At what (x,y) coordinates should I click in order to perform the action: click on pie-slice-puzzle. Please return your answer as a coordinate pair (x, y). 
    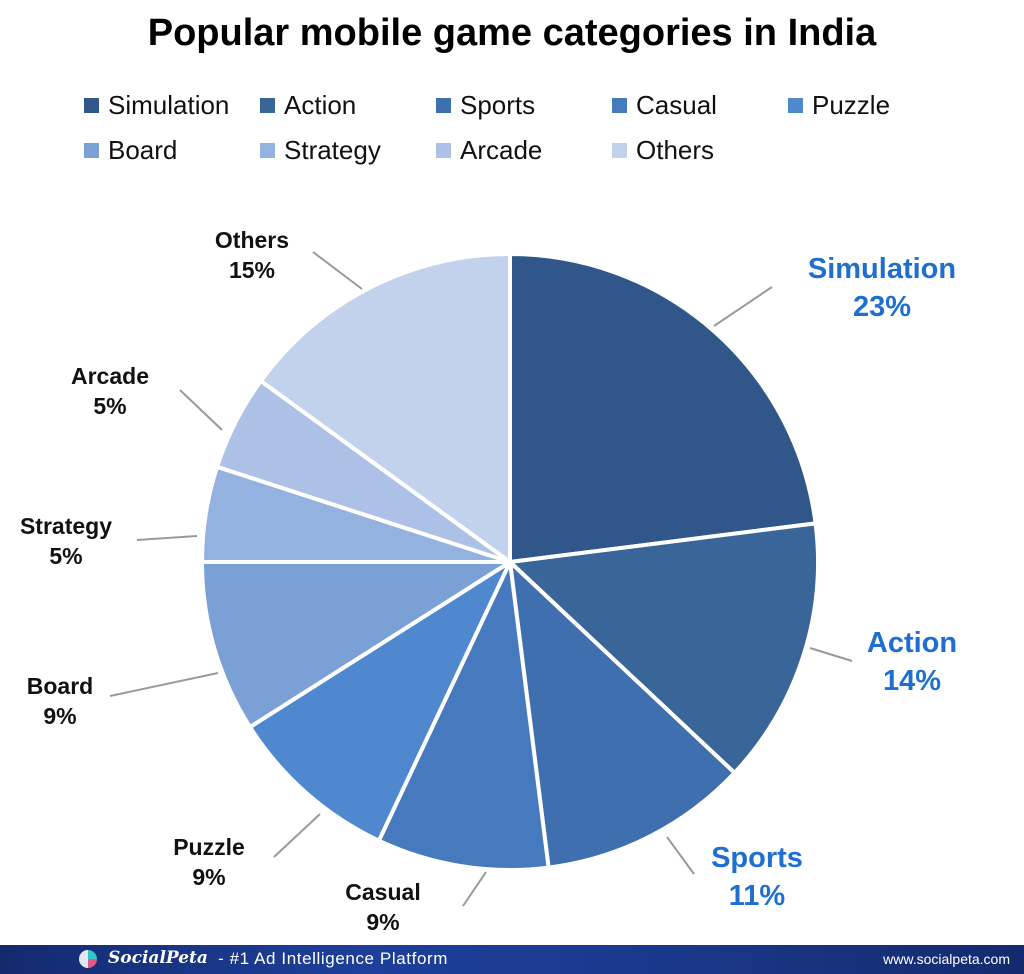
    Looking at the image, I should click on (379, 701).